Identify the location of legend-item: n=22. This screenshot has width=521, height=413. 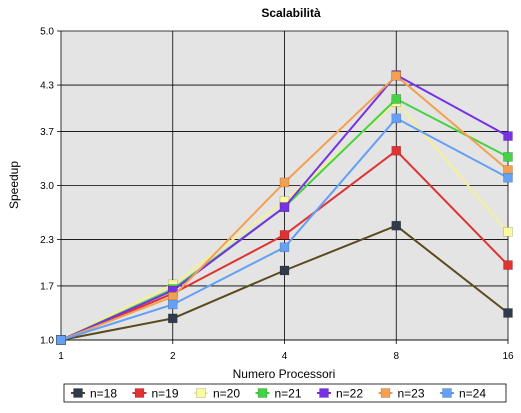
(340, 394).